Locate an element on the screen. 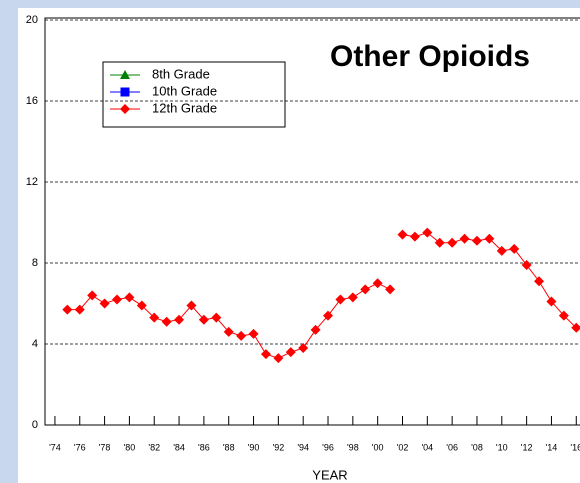  y-tick-label: 8 is located at coordinates (35, 263).